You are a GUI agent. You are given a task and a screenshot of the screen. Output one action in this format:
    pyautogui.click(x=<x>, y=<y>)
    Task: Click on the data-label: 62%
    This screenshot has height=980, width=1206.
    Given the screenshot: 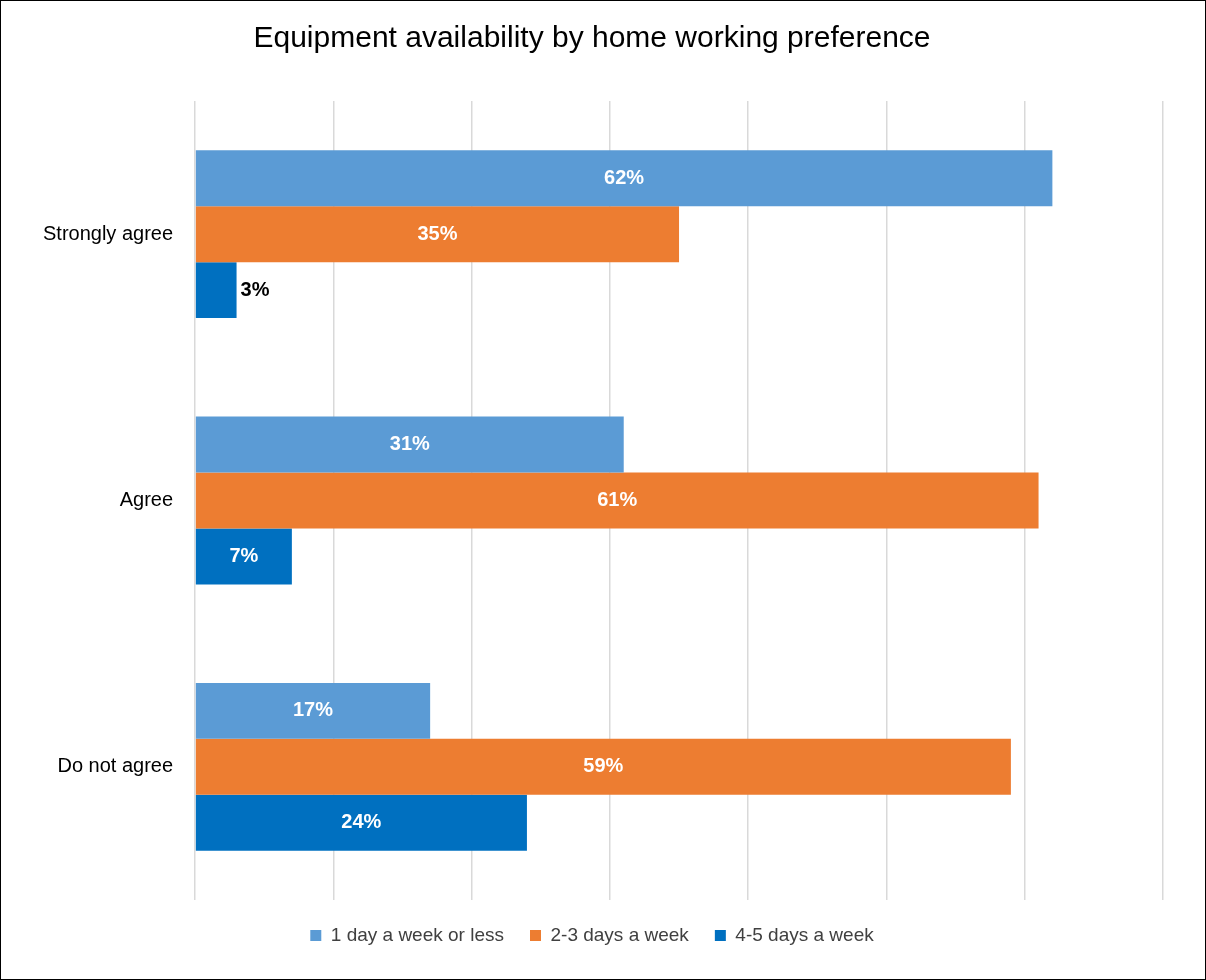 What is the action you would take?
    pyautogui.click(x=624, y=176)
    